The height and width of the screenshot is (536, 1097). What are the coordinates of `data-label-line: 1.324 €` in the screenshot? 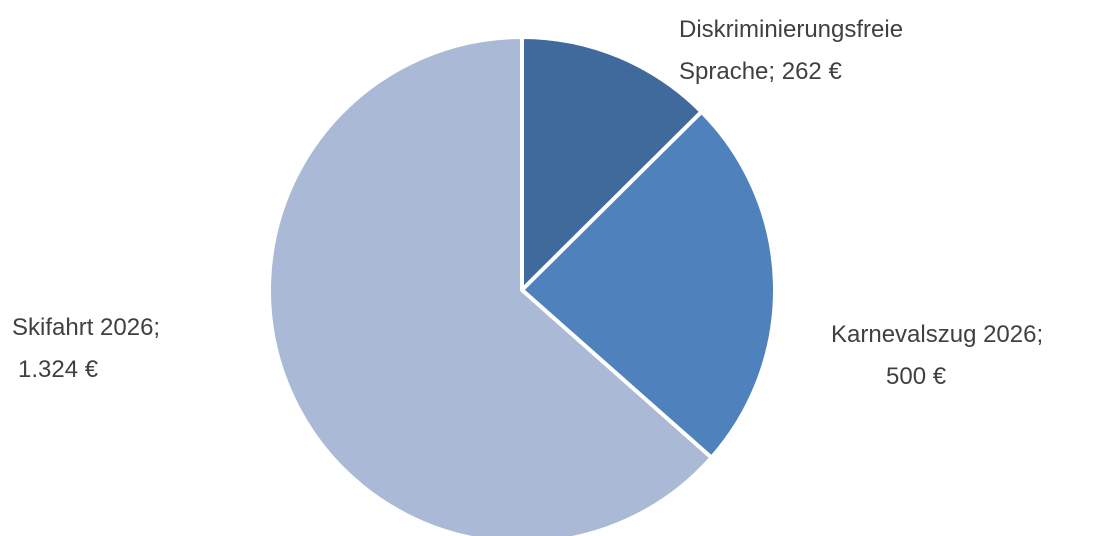 It's located at (58, 369).